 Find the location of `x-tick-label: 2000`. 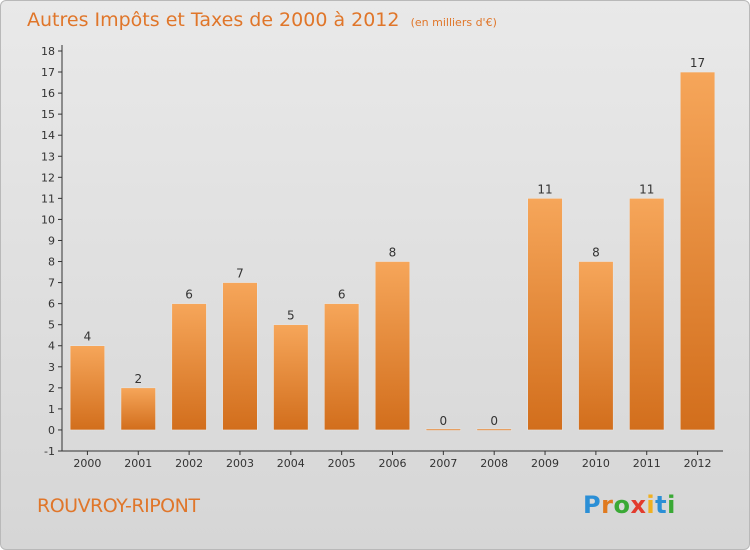

x-tick-label: 2000 is located at coordinates (87, 463).